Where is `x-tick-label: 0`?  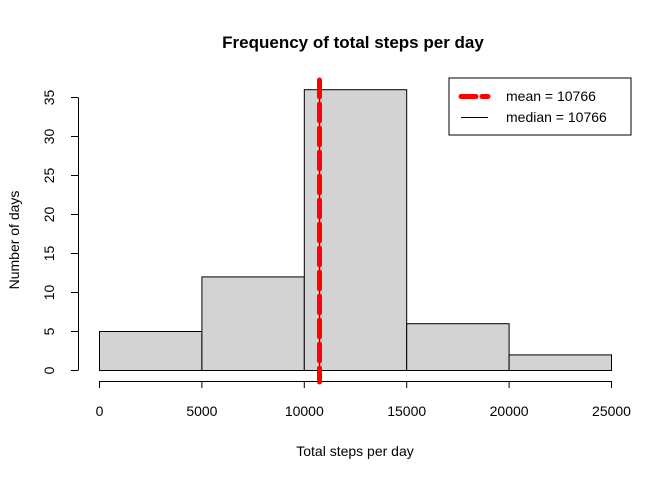
x-tick-label: 0 is located at coordinates (100, 411).